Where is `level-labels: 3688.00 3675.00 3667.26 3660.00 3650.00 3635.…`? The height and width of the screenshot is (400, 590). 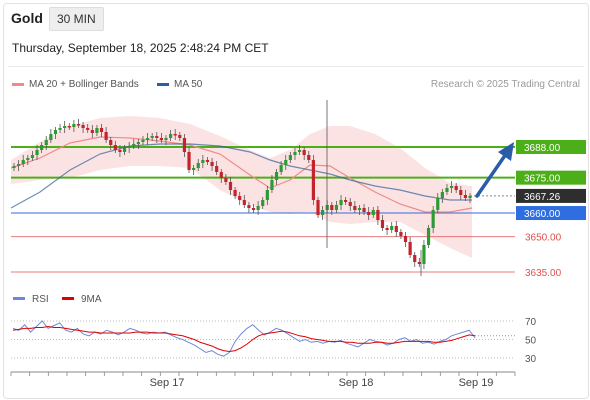 level-labels: 3688.00 3675.00 3667.26 3660.00 3650.00 3635.… is located at coordinates (551, 209).